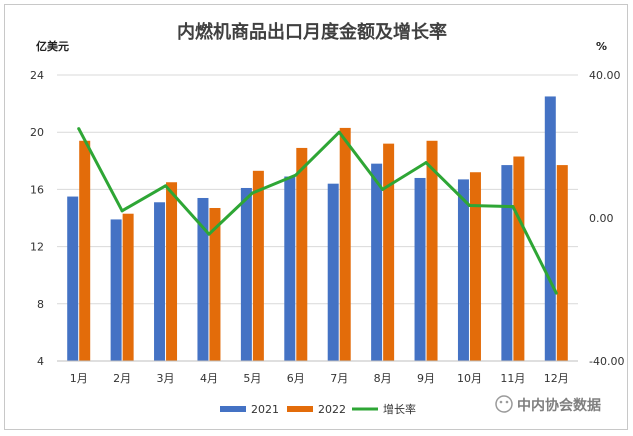  Describe the element at coordinates (233, 409) in the screenshot. I see `legend-swatch-2021` at that location.